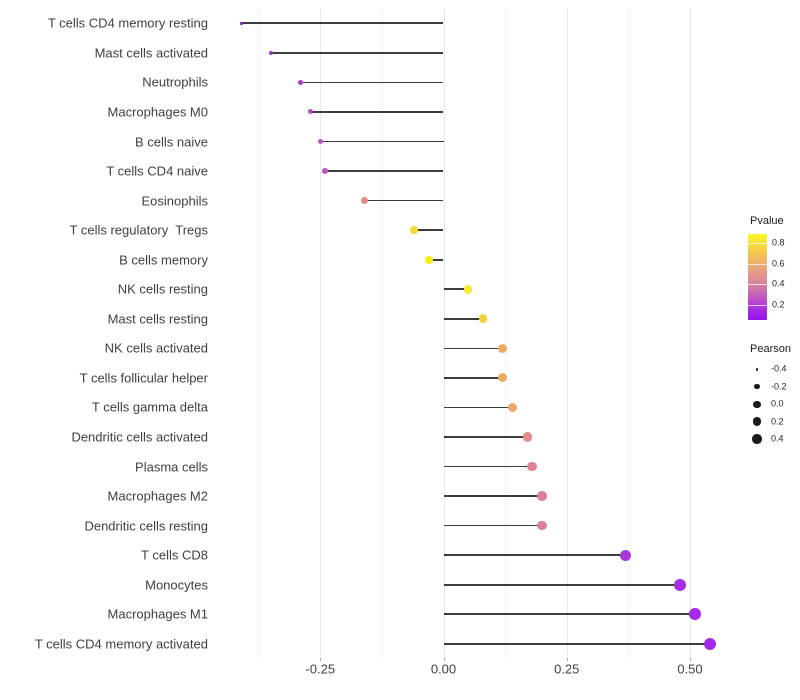  Describe the element at coordinates (767, 221) in the screenshot. I see `legend-pvalue-title: Pvalue` at that location.